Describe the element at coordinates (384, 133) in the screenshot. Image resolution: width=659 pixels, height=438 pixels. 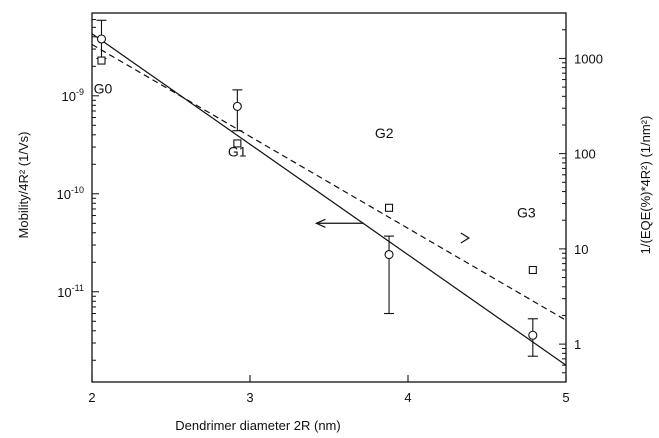
I see `generation-label: G2` at that location.